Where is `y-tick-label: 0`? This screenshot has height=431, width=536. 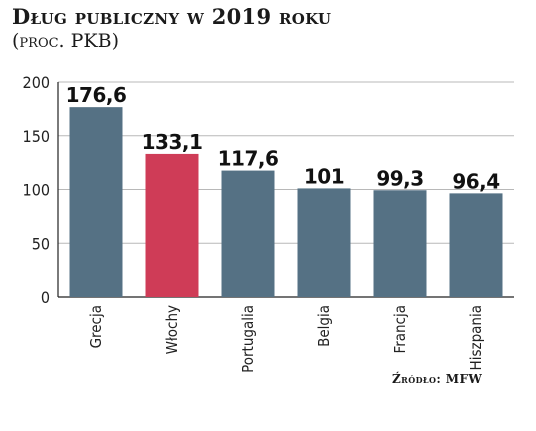 y-tick-label: 0 is located at coordinates (45, 297).